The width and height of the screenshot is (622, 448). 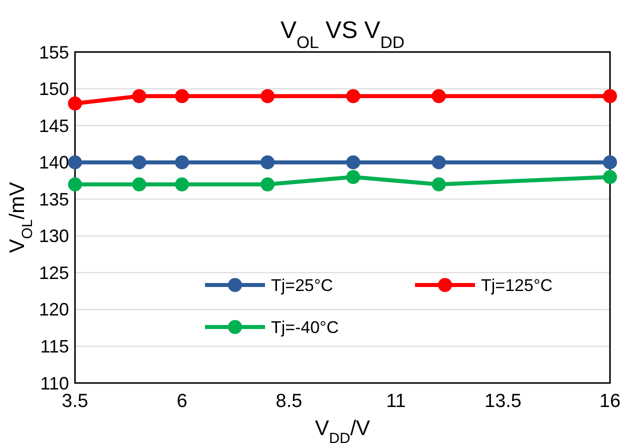 I want to click on x-tick-label: 11, so click(x=396, y=401).